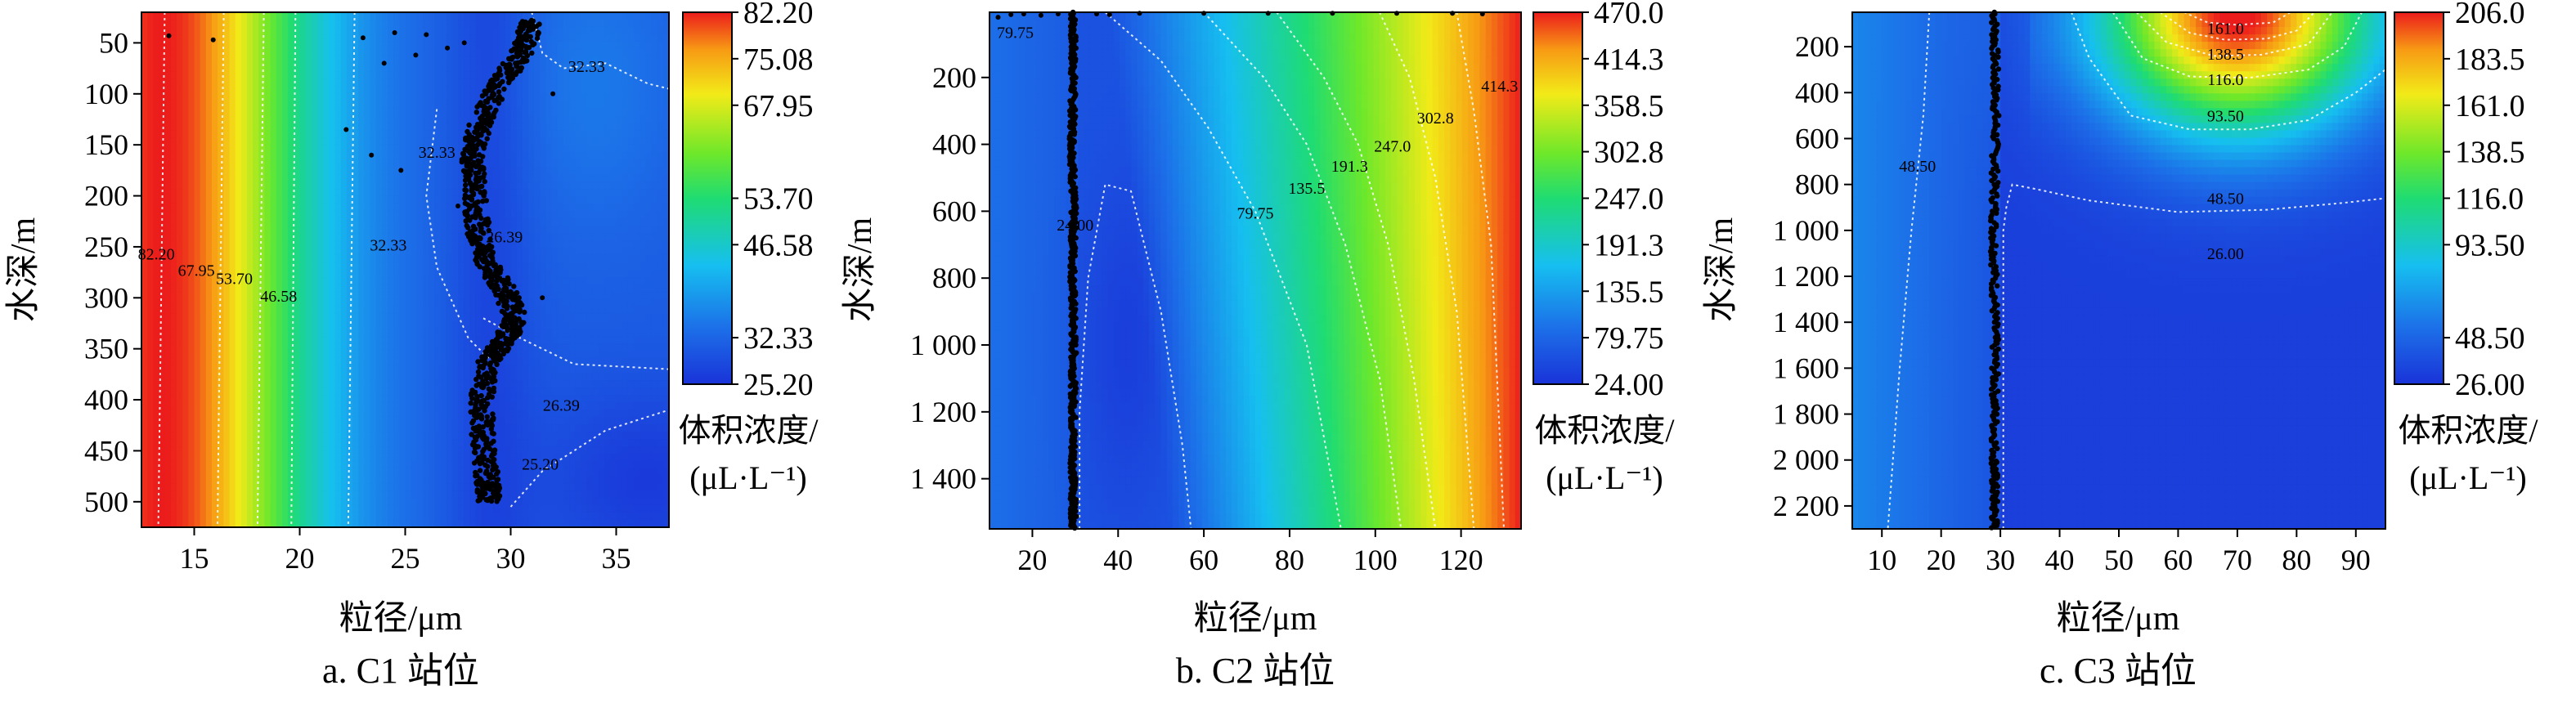  What do you see at coordinates (1994, 270) in the screenshot?
I see `c3-scatter-points` at bounding box center [1994, 270].